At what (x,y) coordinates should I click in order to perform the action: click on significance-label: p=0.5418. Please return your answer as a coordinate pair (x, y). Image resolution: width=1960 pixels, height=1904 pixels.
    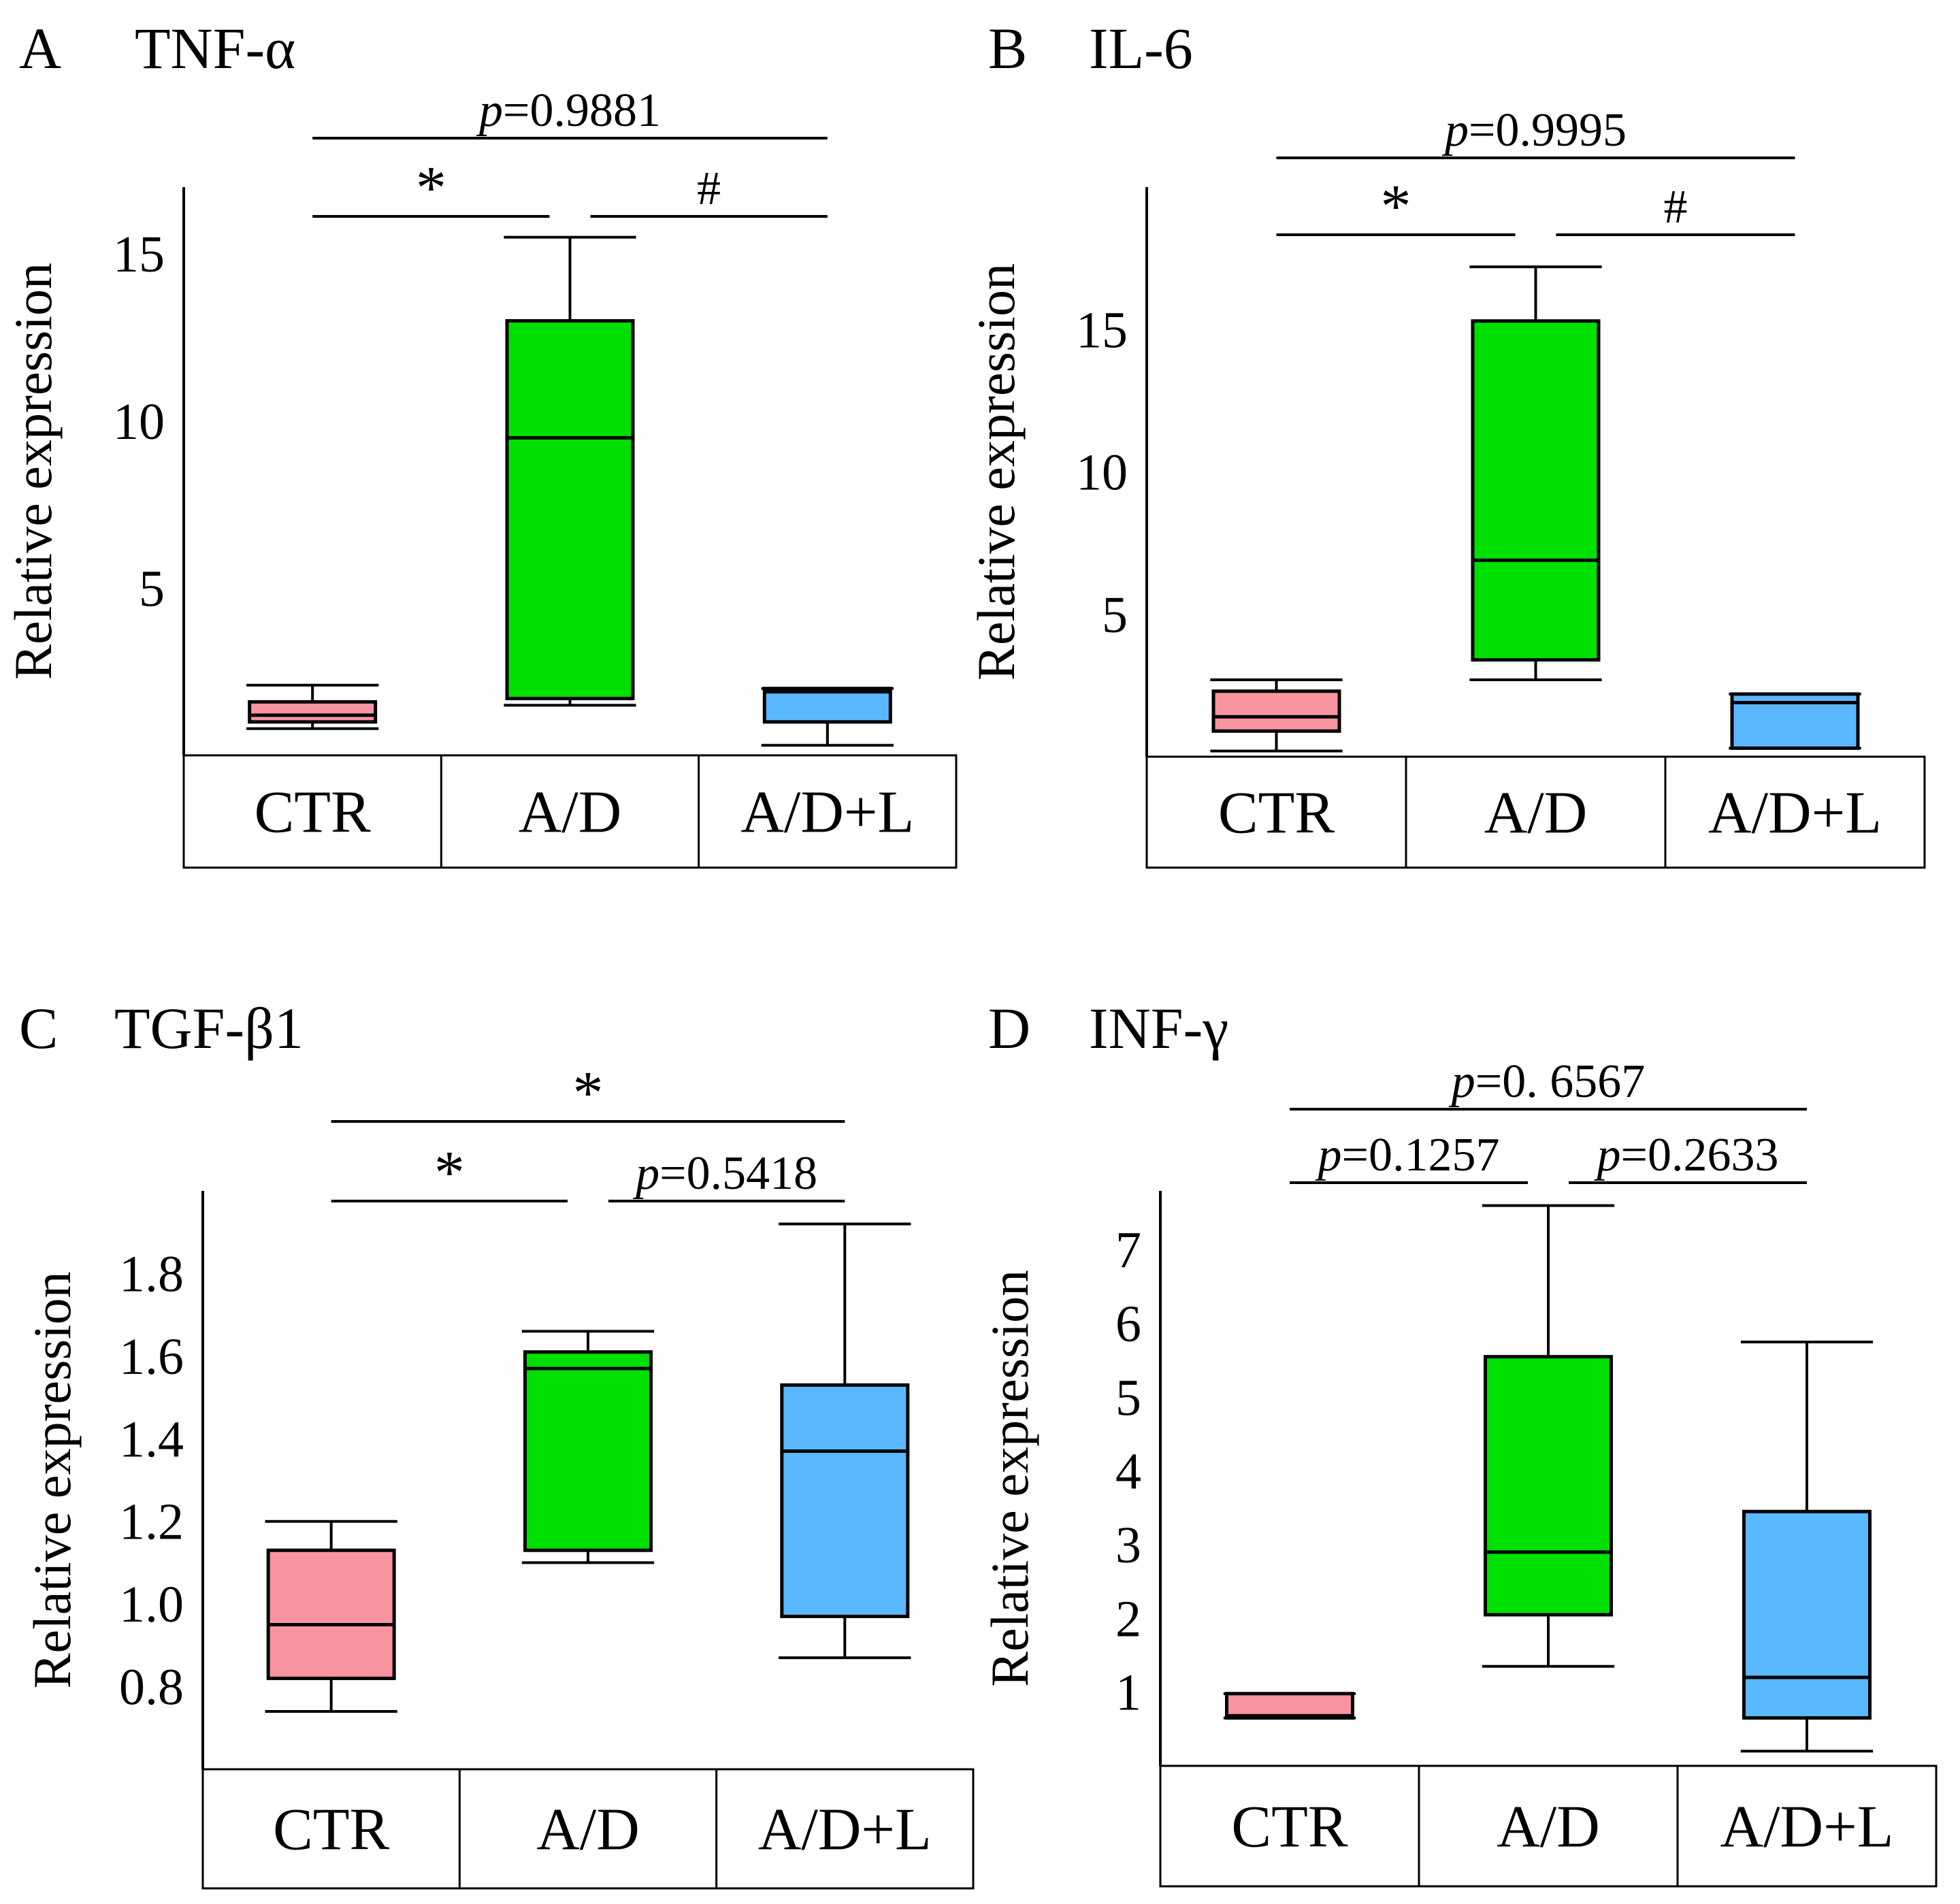
    Looking at the image, I should click on (725, 1174).